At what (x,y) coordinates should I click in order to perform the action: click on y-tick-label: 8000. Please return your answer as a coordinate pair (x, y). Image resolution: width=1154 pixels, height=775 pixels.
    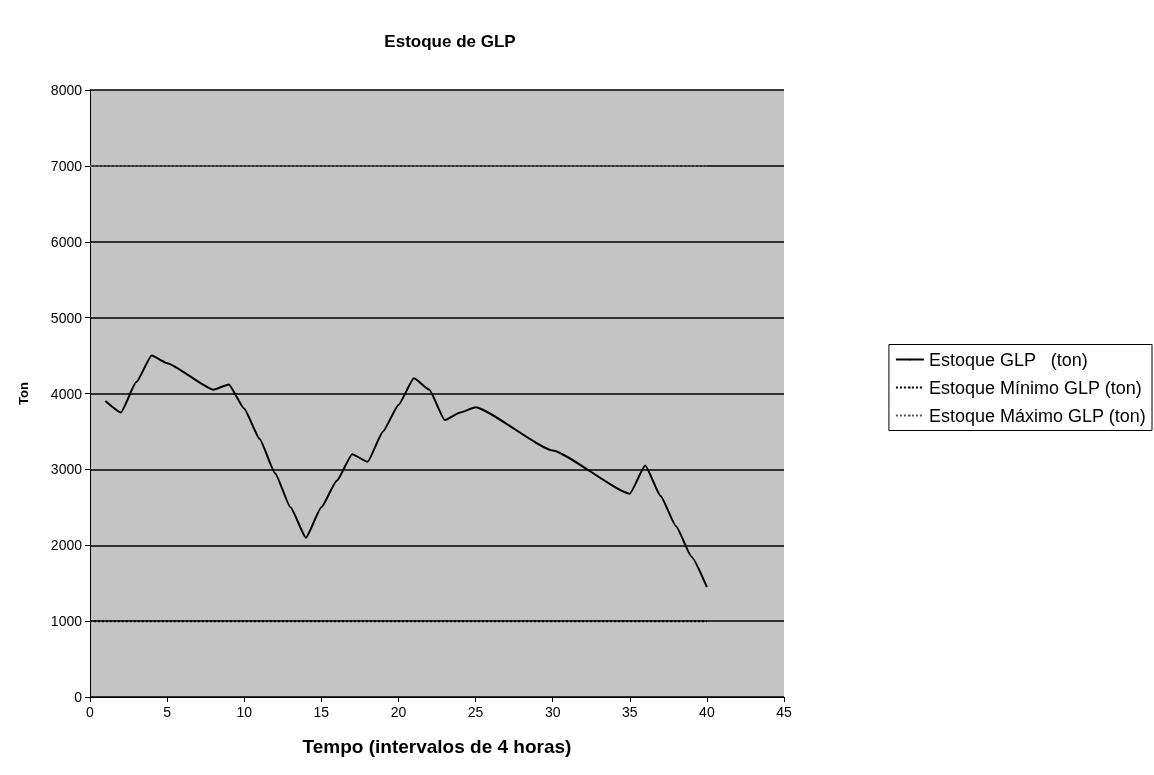
    Looking at the image, I should click on (66, 90).